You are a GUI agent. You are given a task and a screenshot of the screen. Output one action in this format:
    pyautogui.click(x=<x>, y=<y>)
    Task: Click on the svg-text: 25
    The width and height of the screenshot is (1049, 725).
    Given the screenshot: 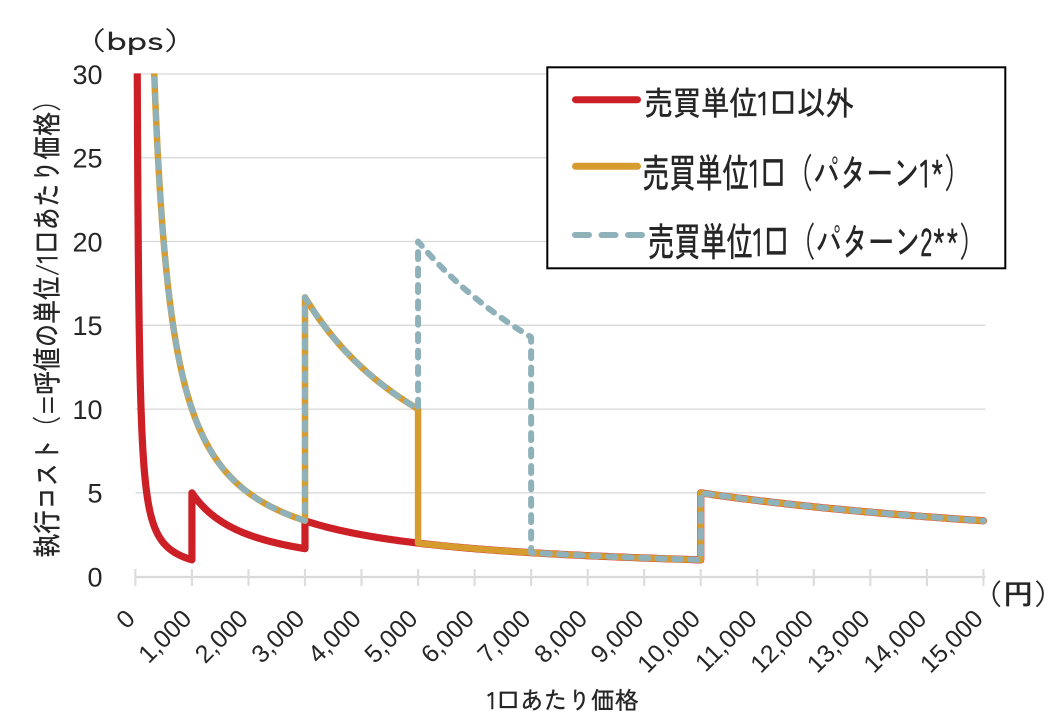 What is the action you would take?
    pyautogui.click(x=87, y=159)
    